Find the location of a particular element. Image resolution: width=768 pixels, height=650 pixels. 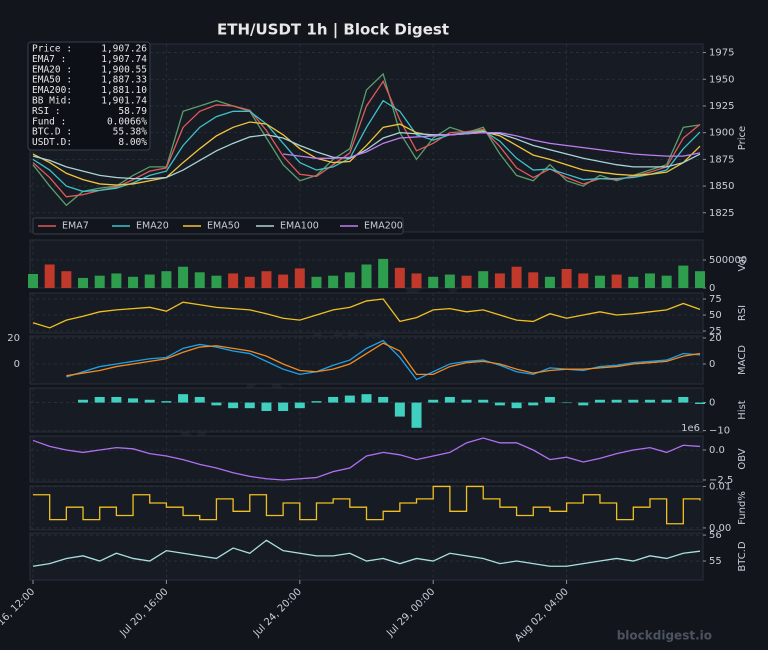

y-tick-label: 56 is located at coordinates (715, 535).